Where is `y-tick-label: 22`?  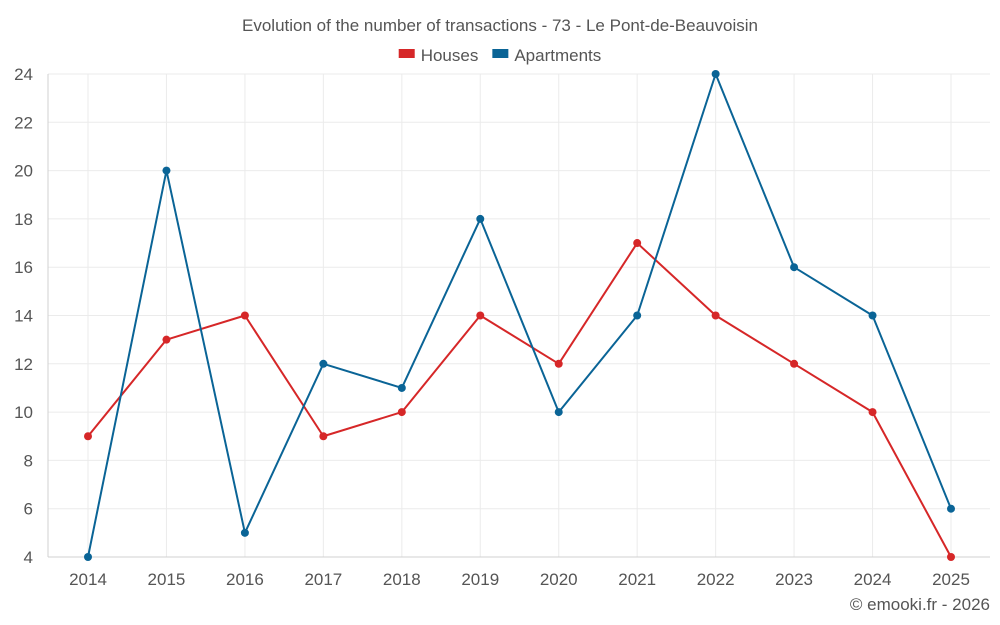 y-tick-label: 22 is located at coordinates (23, 122).